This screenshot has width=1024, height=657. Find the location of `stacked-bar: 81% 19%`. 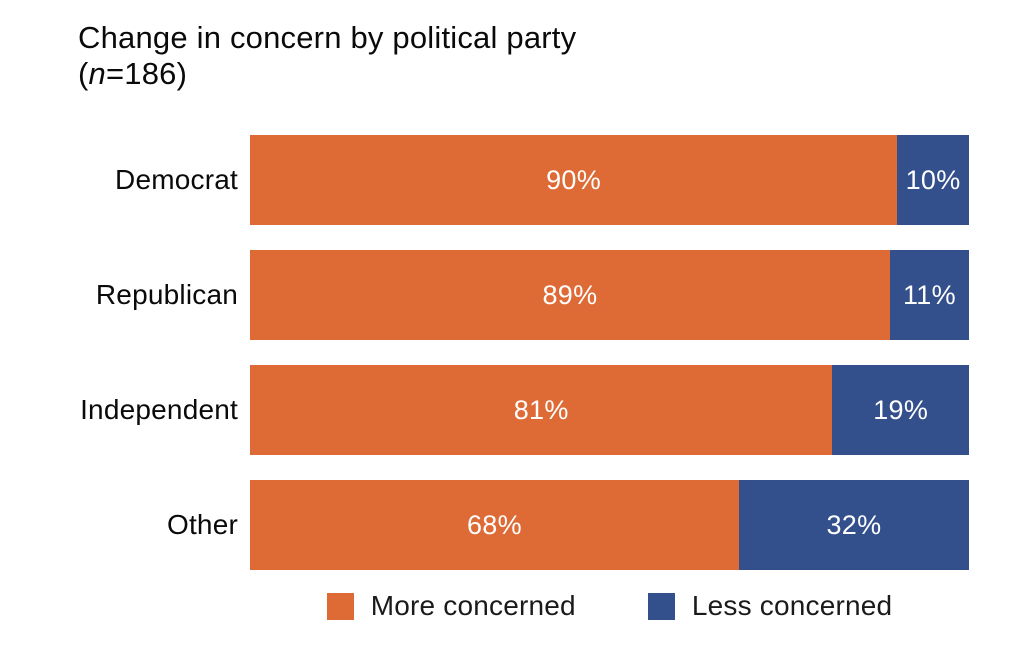

stacked-bar: 81% 19% is located at coordinates (609, 410).